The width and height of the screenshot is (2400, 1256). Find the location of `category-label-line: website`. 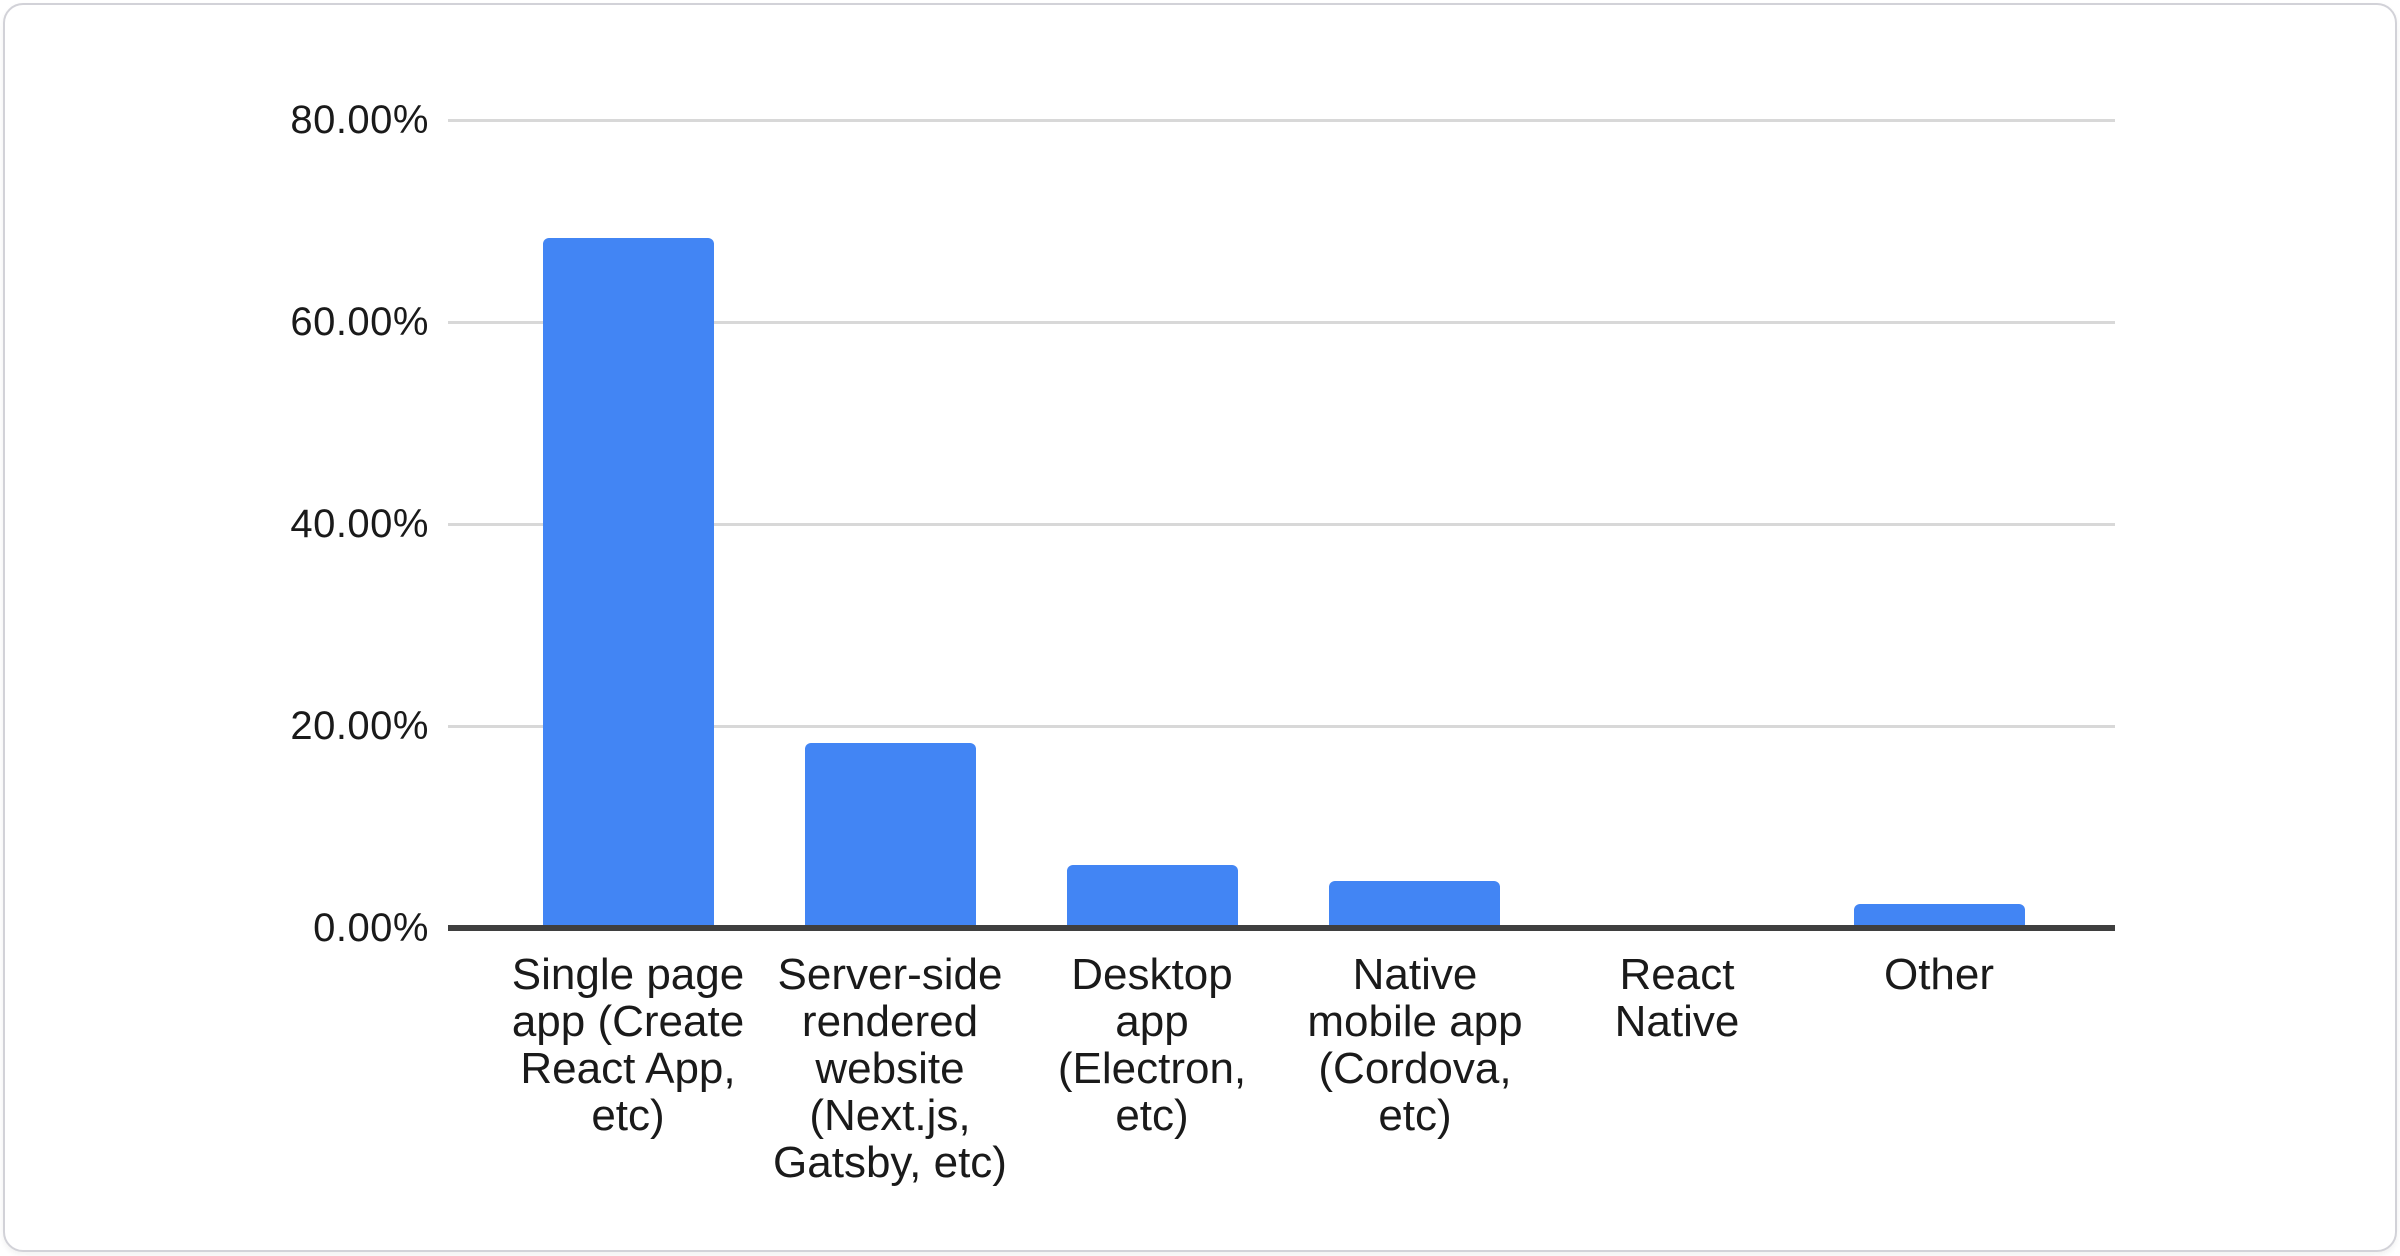

category-label-line: website is located at coordinates (890, 1068).